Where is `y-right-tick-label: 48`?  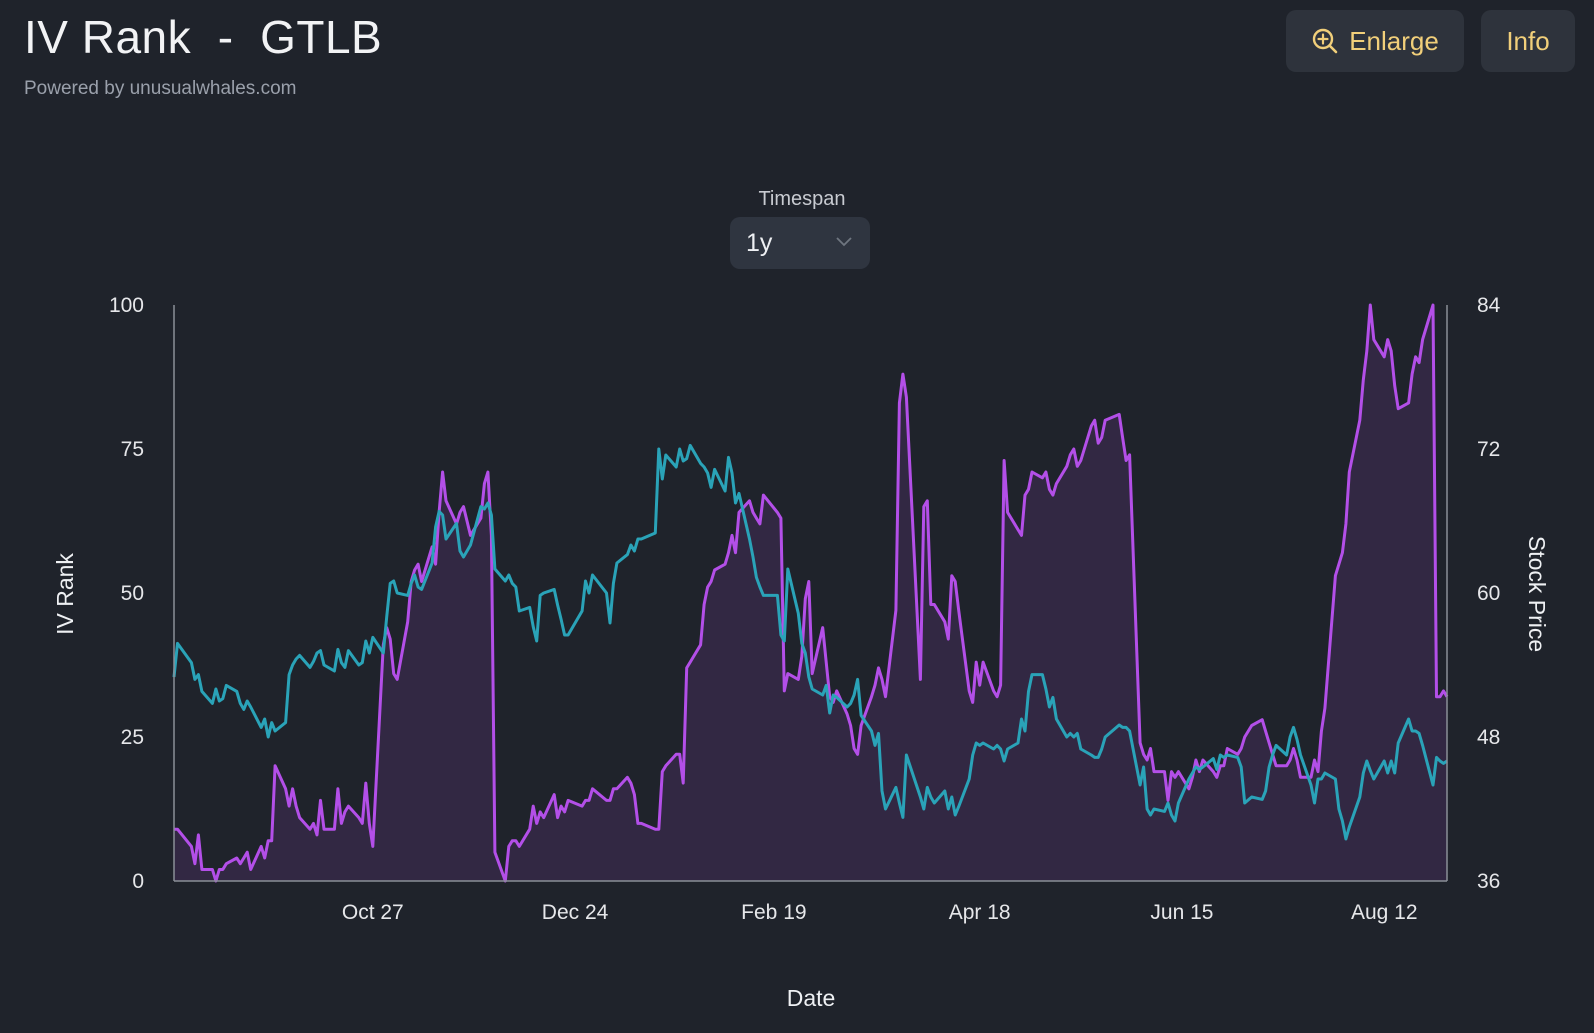 y-right-tick-label: 48 is located at coordinates (1488, 737).